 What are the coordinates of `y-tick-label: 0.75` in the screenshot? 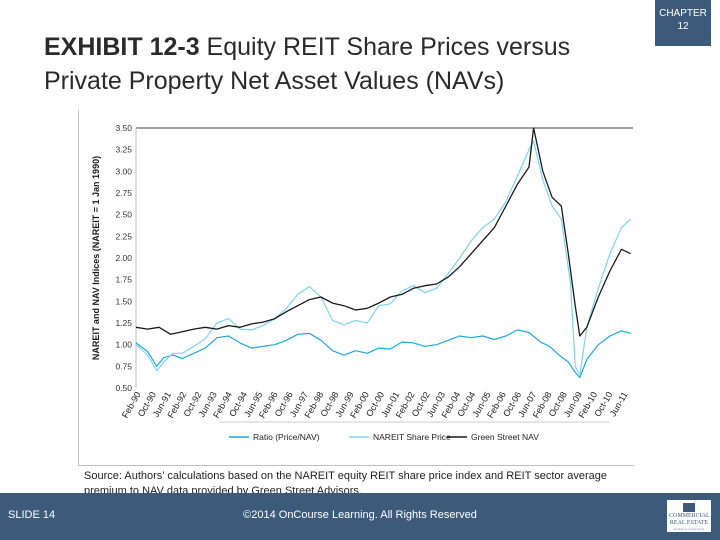 It's located at (123, 366).